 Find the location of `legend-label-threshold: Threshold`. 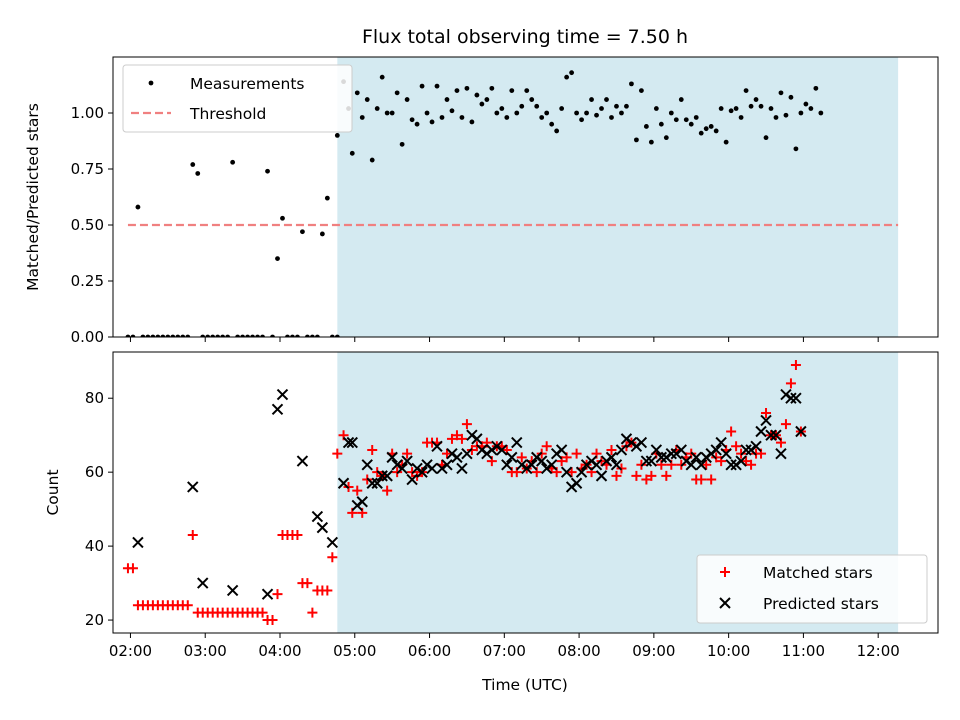

legend-label-threshold: Threshold is located at coordinates (227, 114).